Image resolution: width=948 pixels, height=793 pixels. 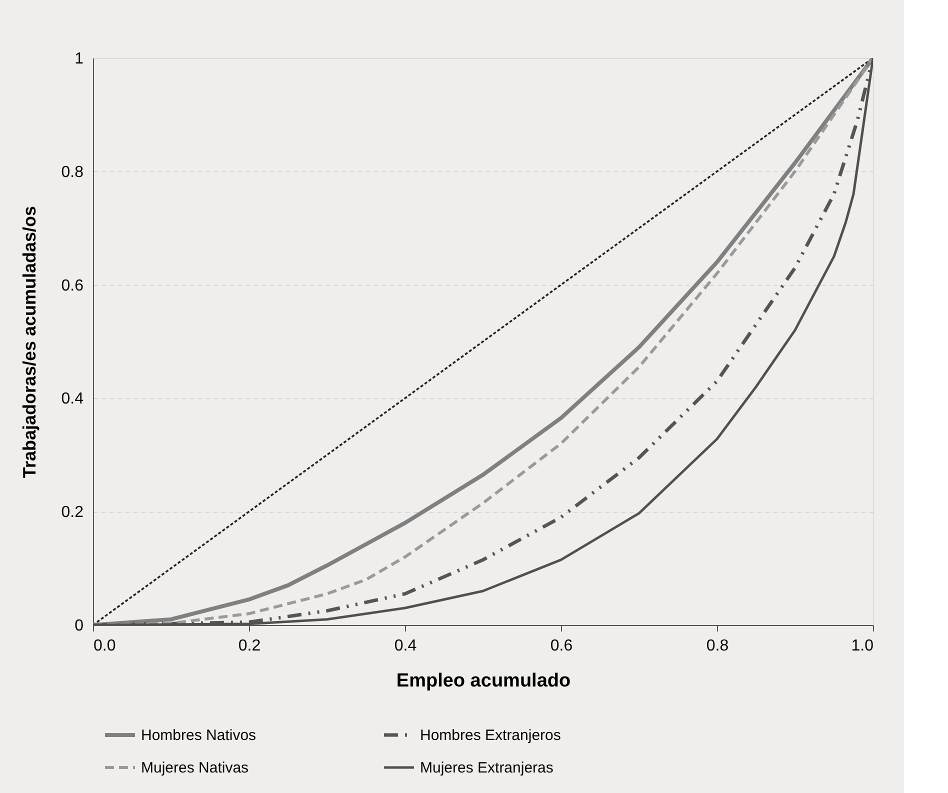 What do you see at coordinates (72, 172) in the screenshot?
I see `y-tick-label: 0.8` at bounding box center [72, 172].